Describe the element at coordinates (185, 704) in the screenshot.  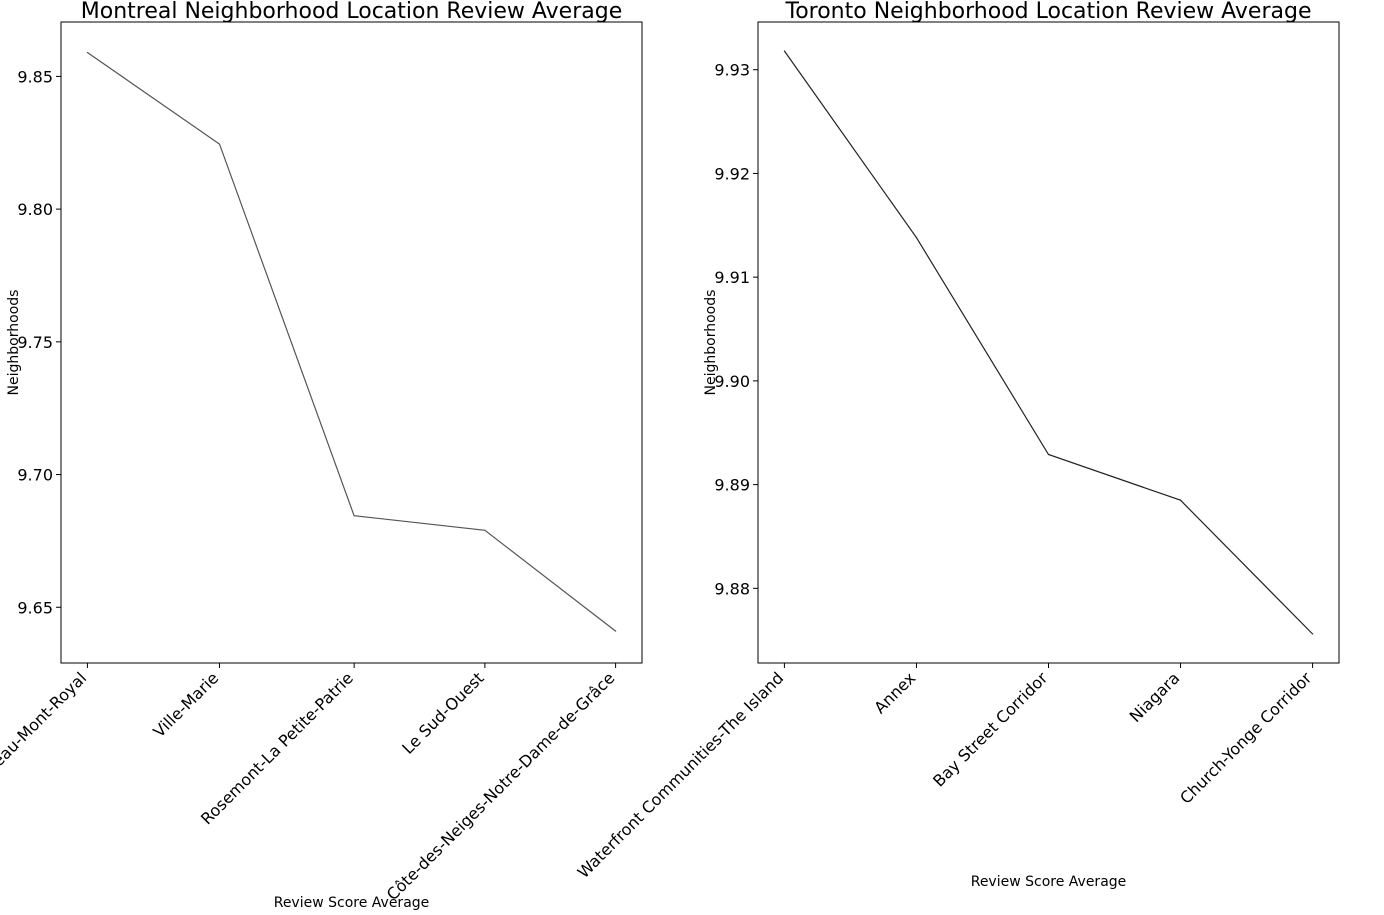
I see `x-tick-label: Ville-Marie` at that location.